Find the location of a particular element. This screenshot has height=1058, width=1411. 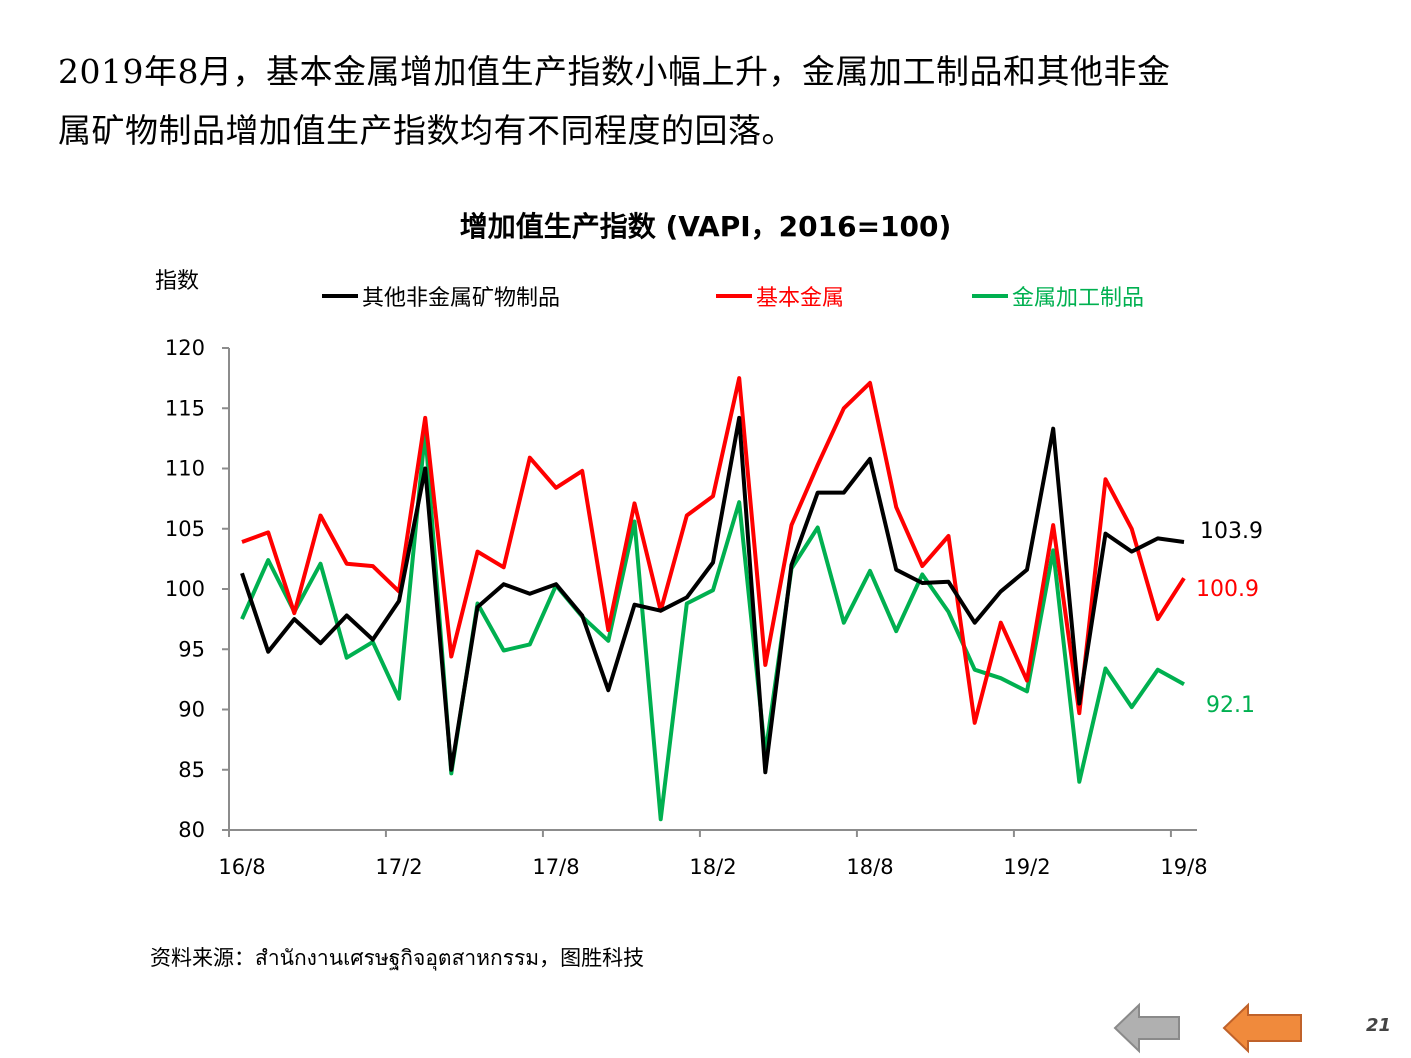

headline-line-1: 2019年8月，基本金属增加值生产指数小幅上升，金属加工制品和其他非金 is located at coordinates (614, 71).